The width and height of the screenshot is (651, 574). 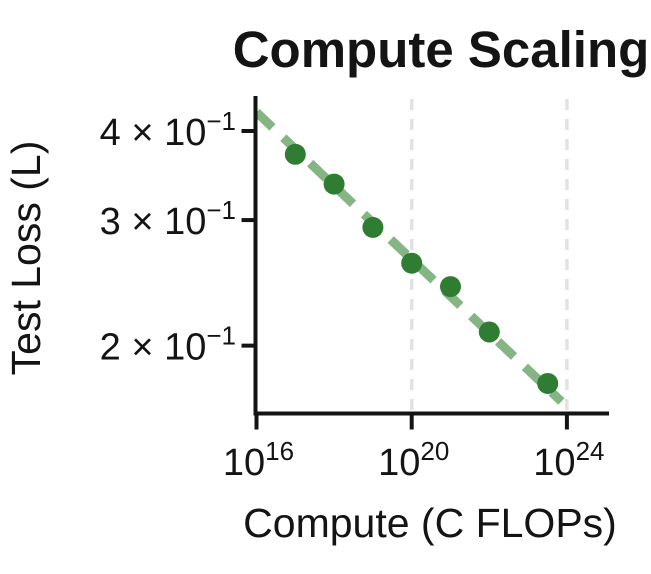 I want to click on x-tick-label: 1016, so click(x=258, y=460).